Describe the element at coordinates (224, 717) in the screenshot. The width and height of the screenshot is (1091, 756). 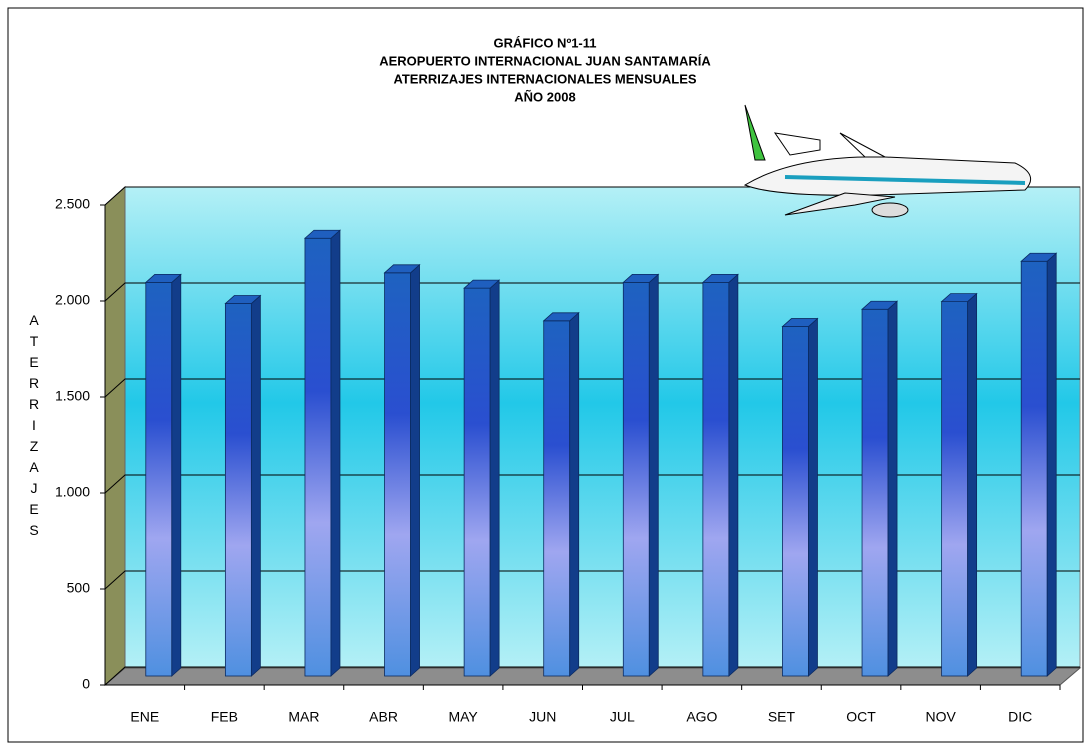
I see `x-tick-label: FEB` at that location.